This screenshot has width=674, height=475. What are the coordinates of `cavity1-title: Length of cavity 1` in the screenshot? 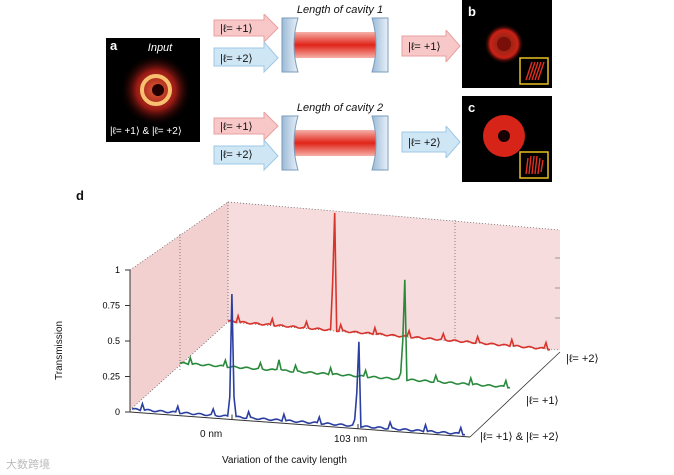 It's located at (340, 10).